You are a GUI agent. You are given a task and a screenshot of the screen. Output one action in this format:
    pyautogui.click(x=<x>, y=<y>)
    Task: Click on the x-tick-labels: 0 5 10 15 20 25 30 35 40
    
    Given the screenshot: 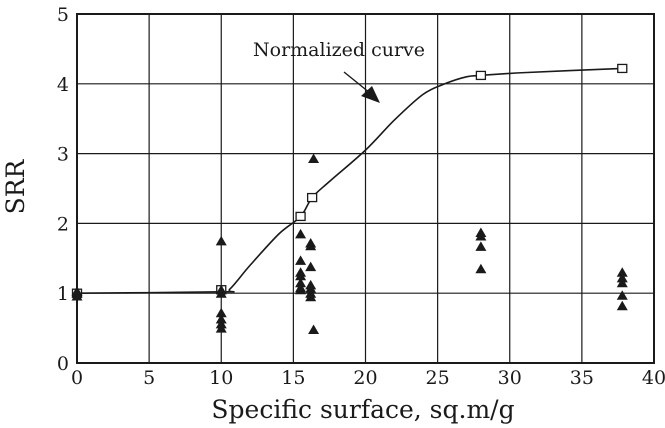 What is the action you would take?
    pyautogui.click(x=368, y=378)
    